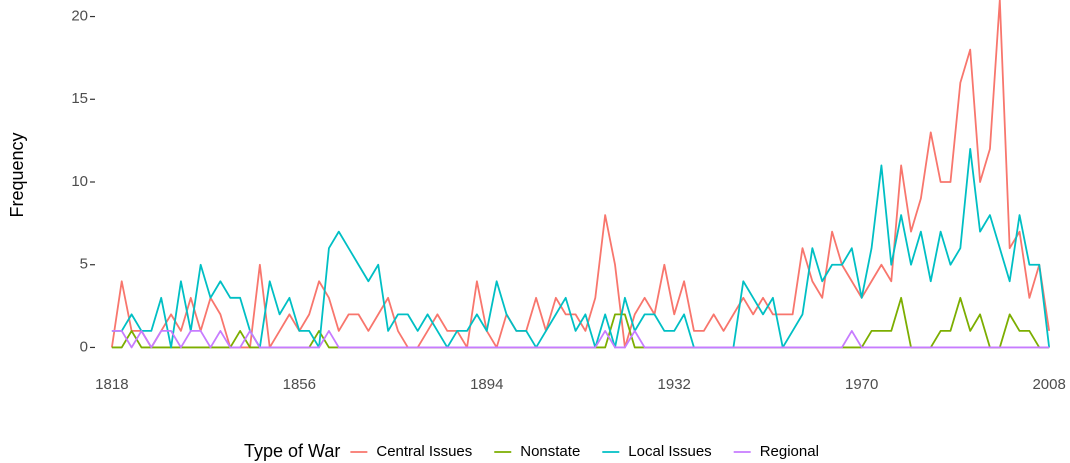 This screenshot has height=463, width=1070. What do you see at coordinates (669, 451) in the screenshot?
I see `legend-label: Local Issues` at bounding box center [669, 451].